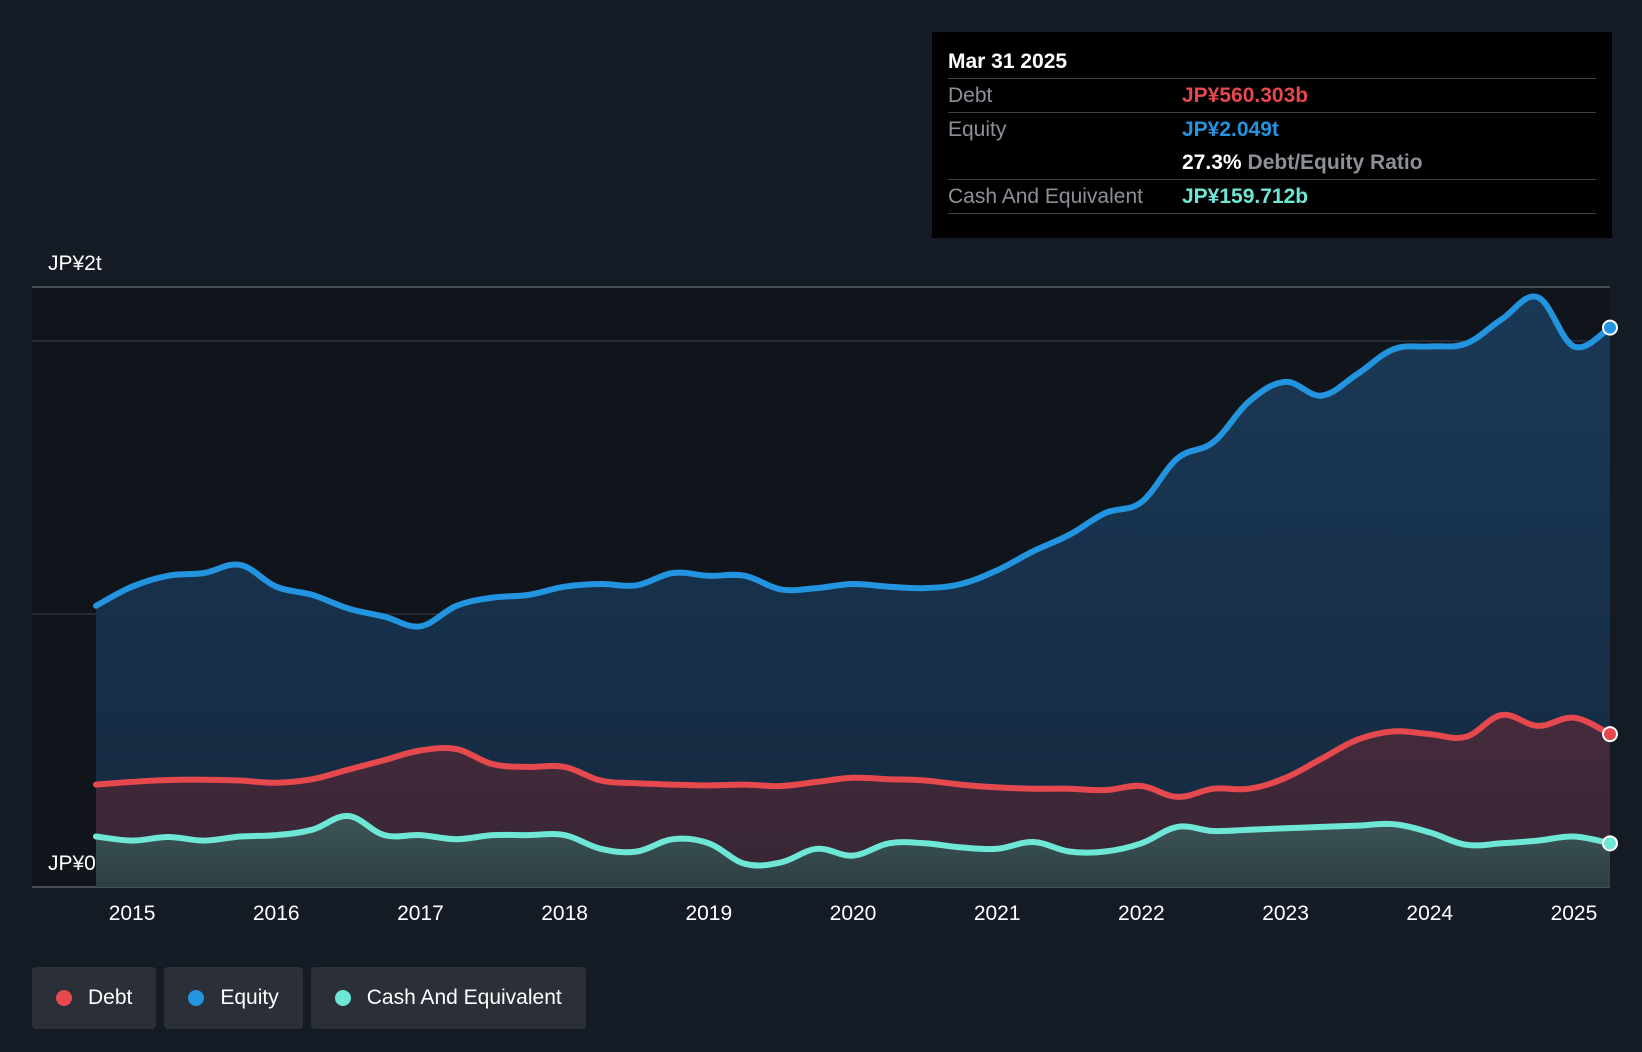  I want to click on cash-endpoint-marker, so click(1610, 843).